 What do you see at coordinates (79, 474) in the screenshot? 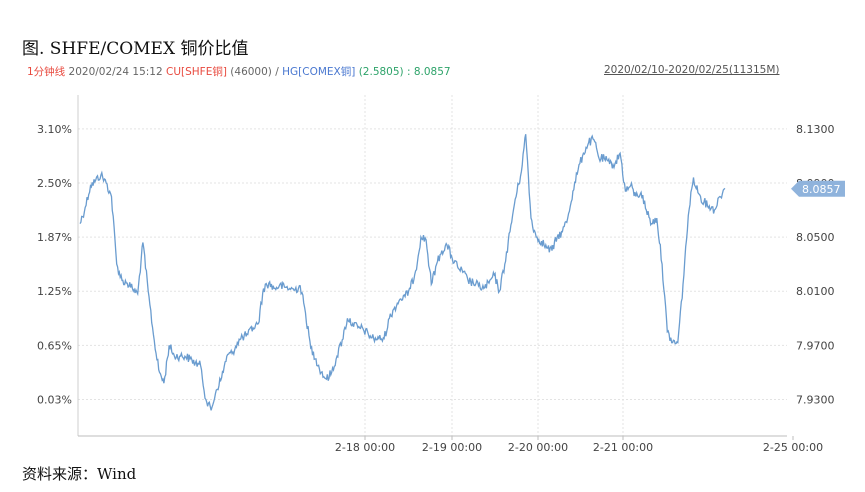
I see `data-source: 资料来源：Wind` at bounding box center [79, 474].